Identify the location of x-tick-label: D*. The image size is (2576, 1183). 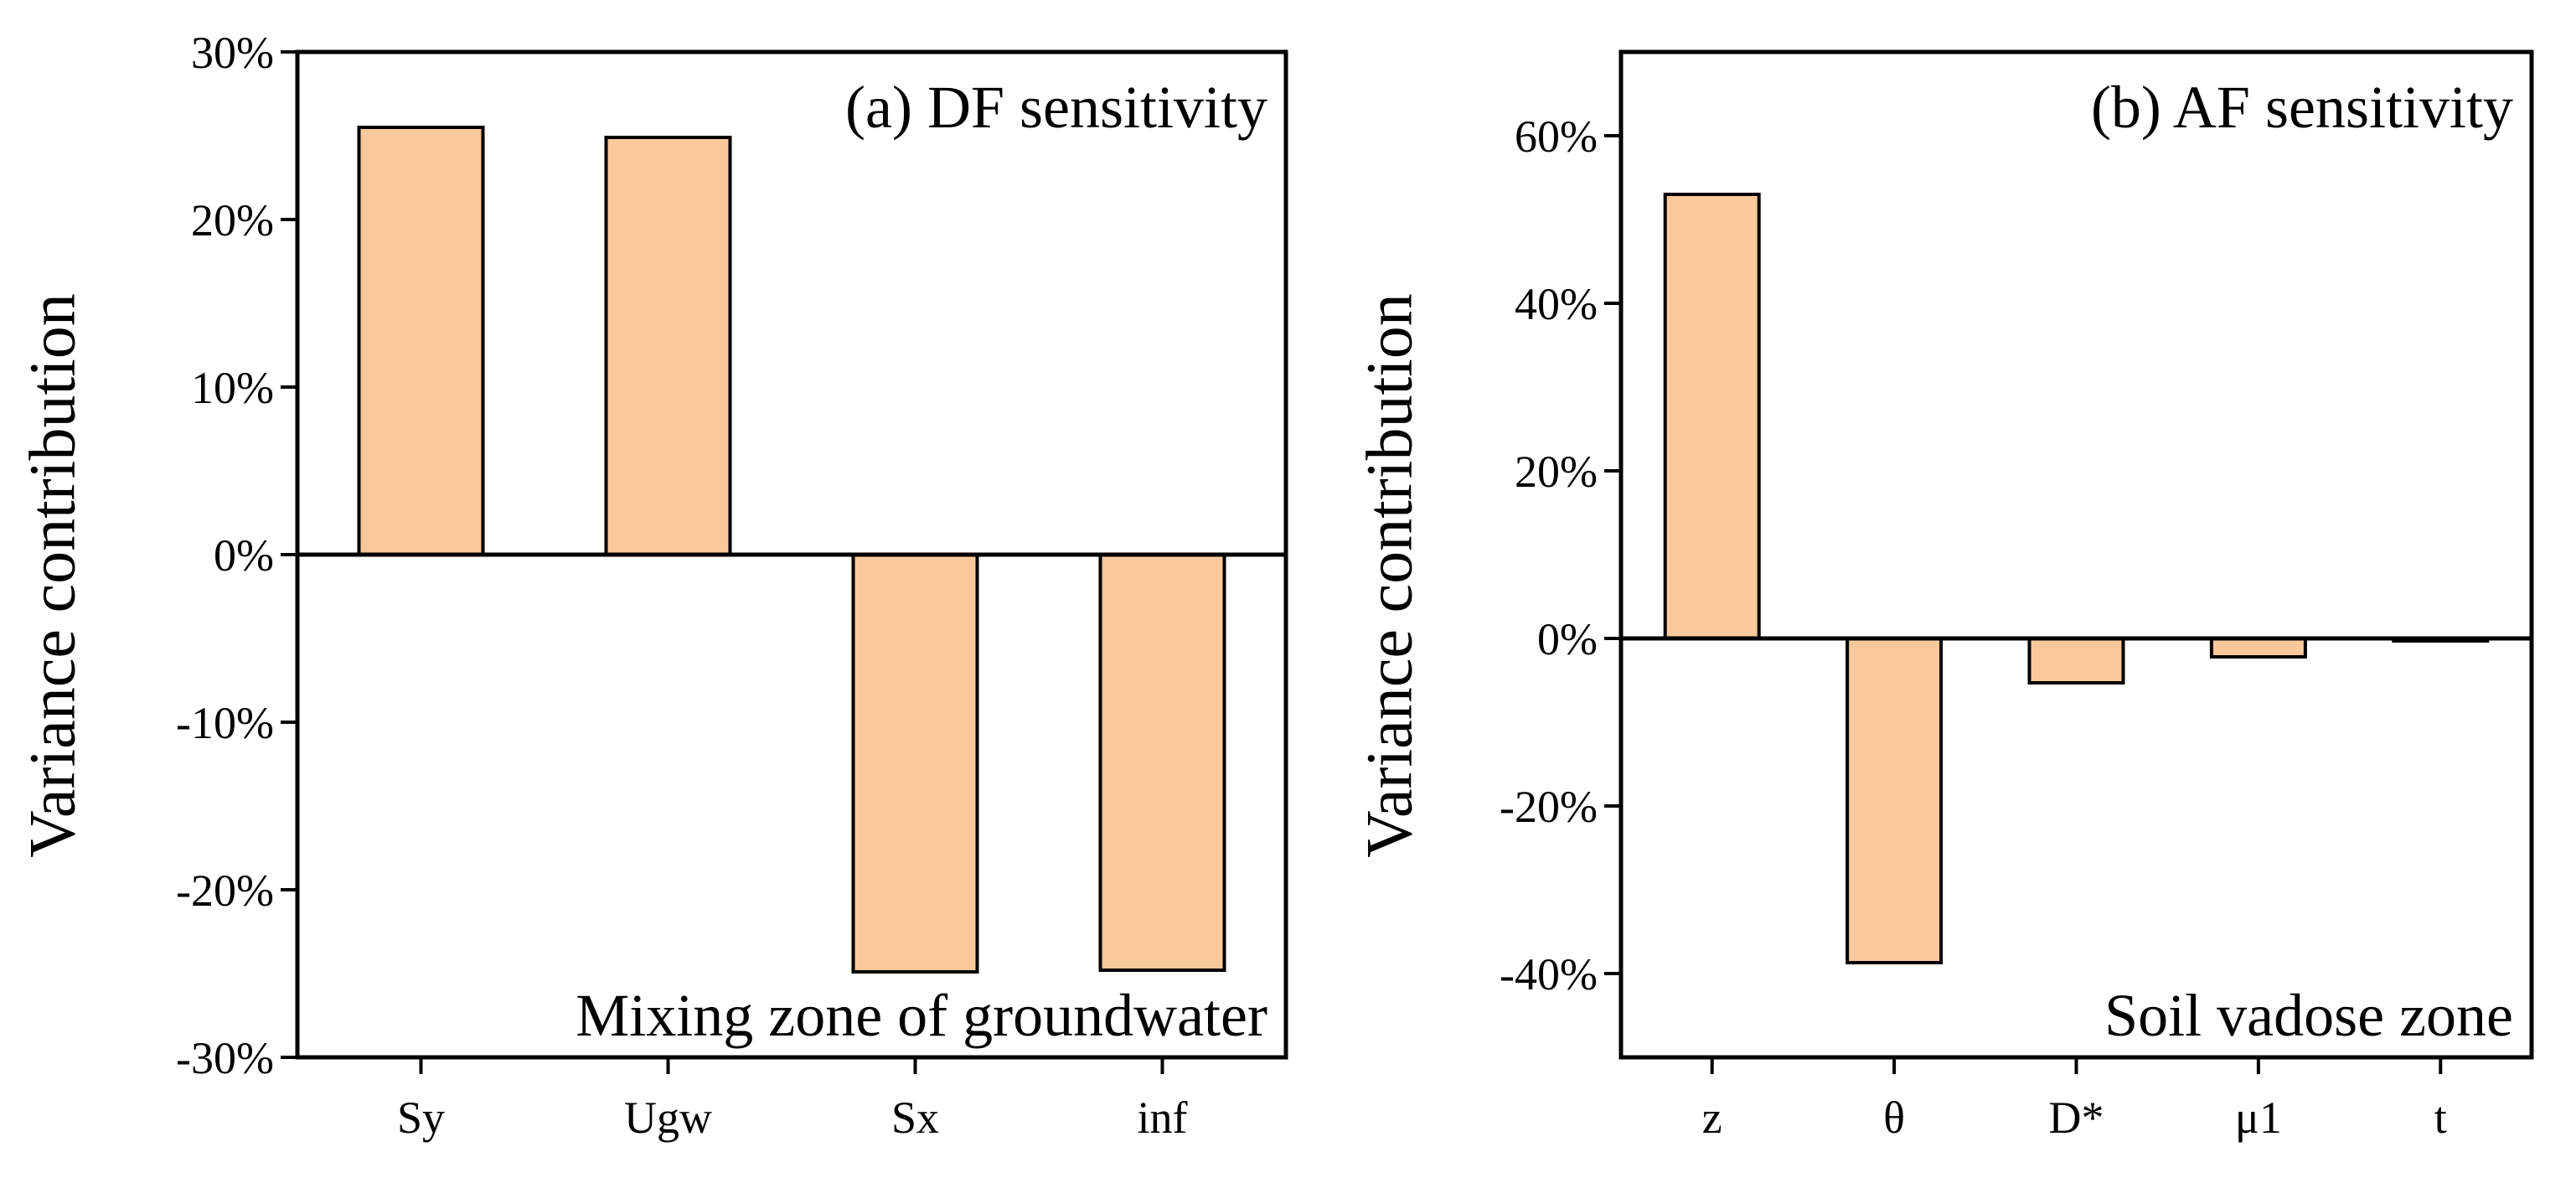
(2076, 1118).